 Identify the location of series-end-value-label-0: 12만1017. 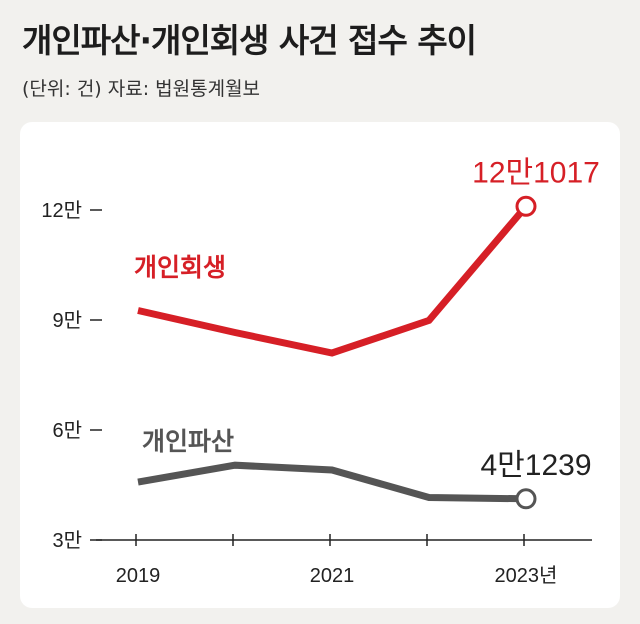
(536, 172).